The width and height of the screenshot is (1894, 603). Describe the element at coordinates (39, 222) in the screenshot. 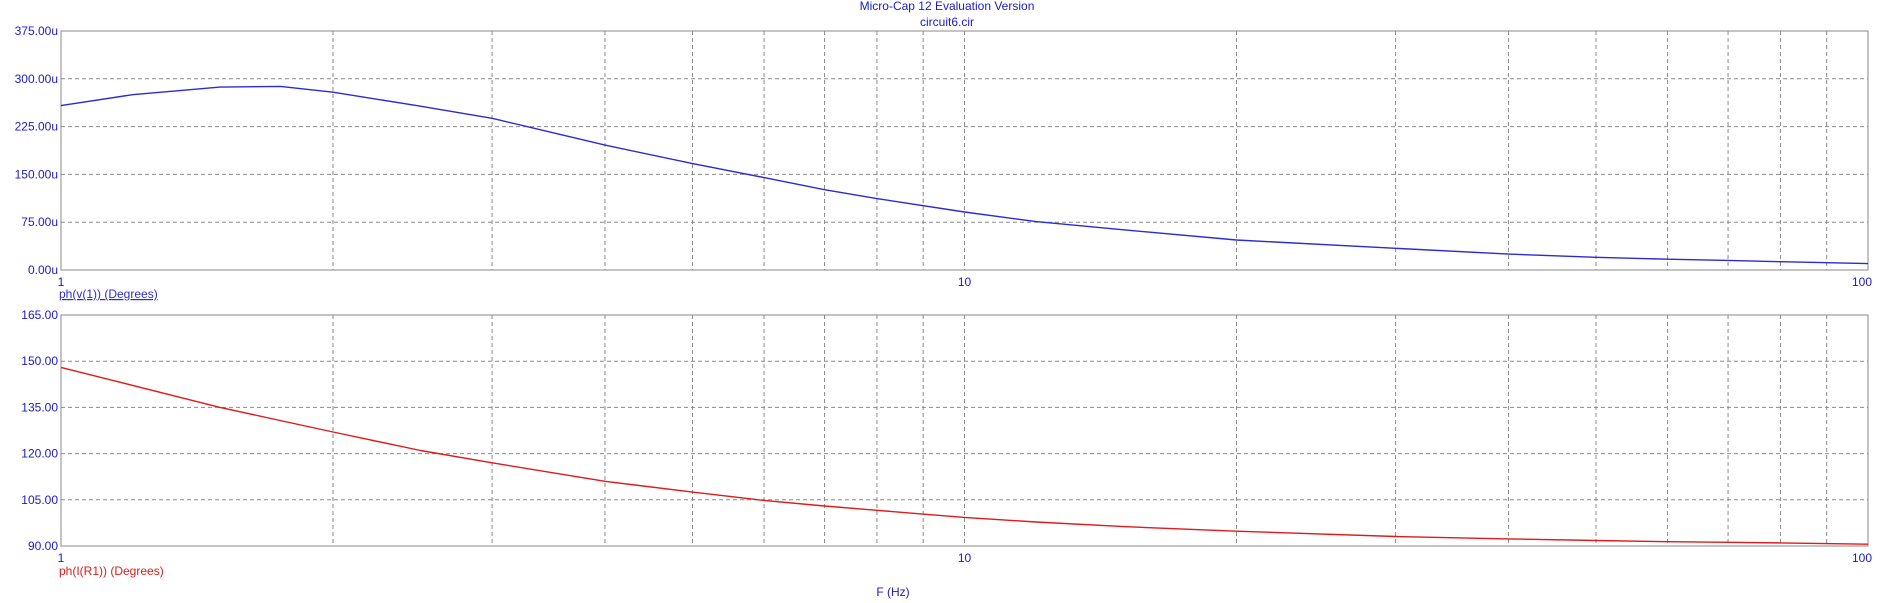

I see `y-tick-label: 75.00u` at that location.